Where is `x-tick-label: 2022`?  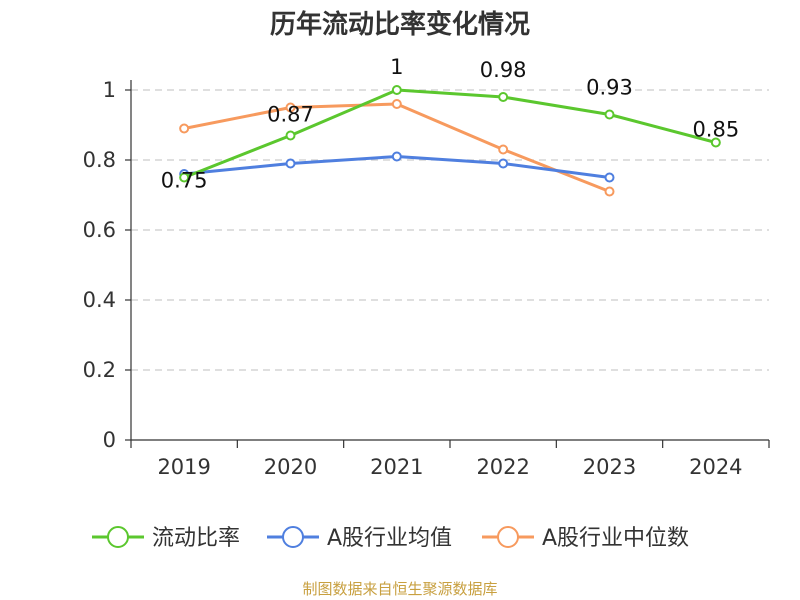
x-tick-label: 2022 is located at coordinates (502, 467).